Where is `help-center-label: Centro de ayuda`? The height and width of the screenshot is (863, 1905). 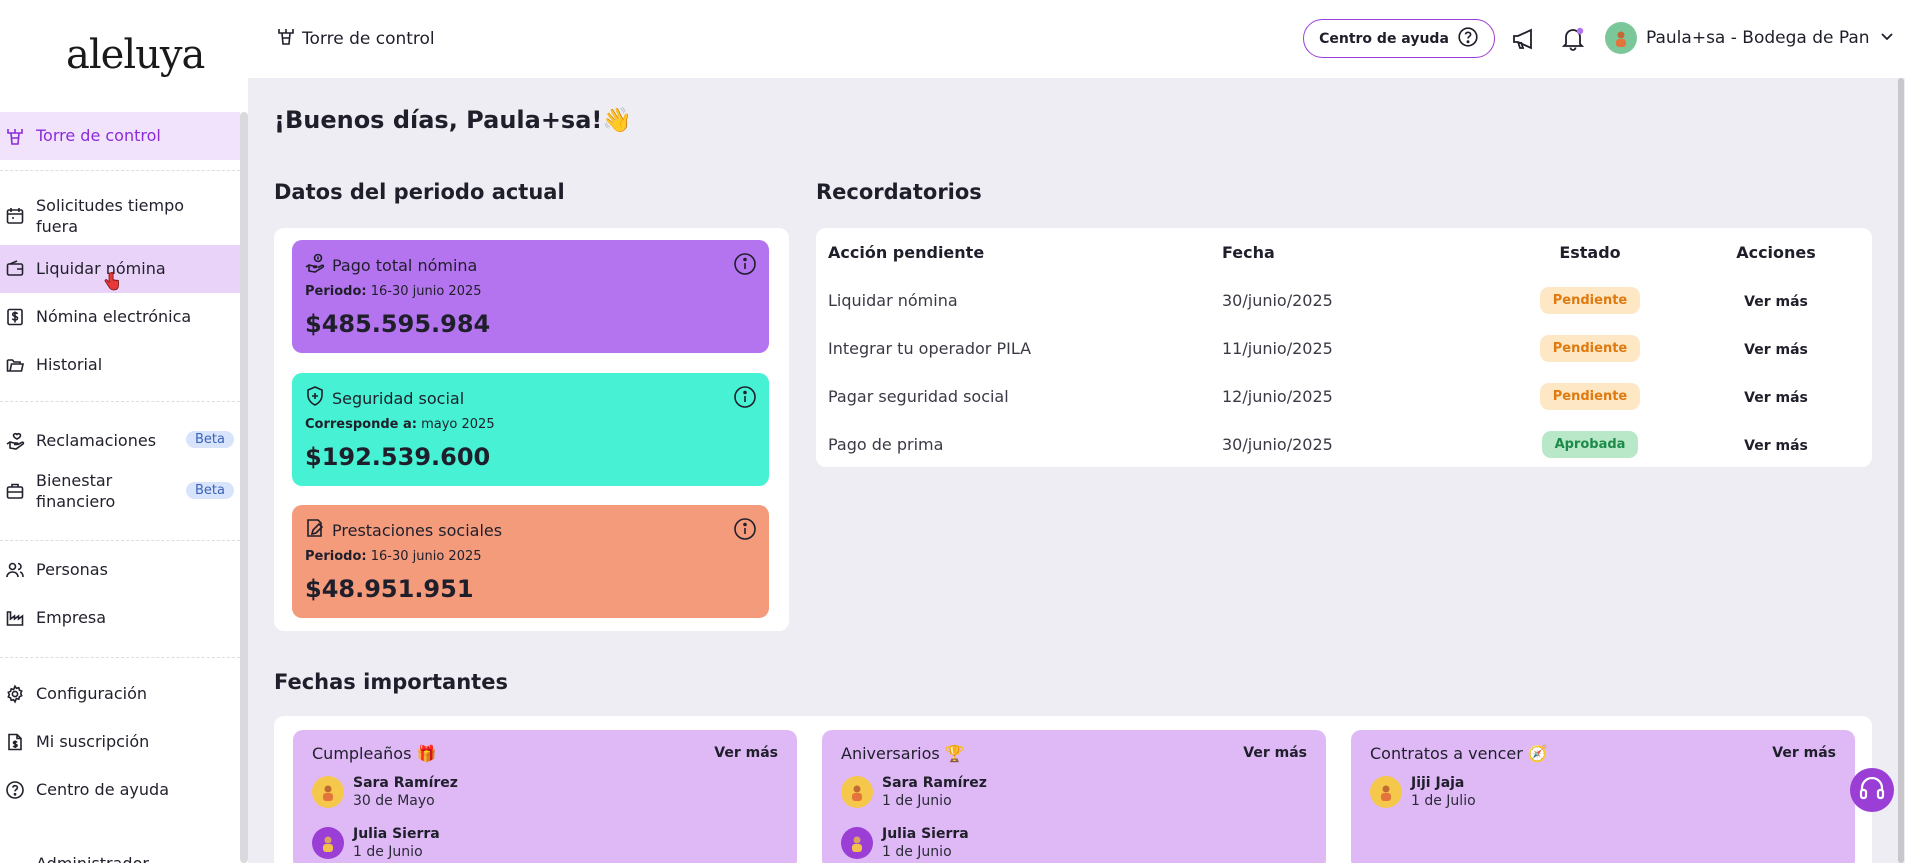 help-center-label: Centro de ayuda is located at coordinates (1384, 38).